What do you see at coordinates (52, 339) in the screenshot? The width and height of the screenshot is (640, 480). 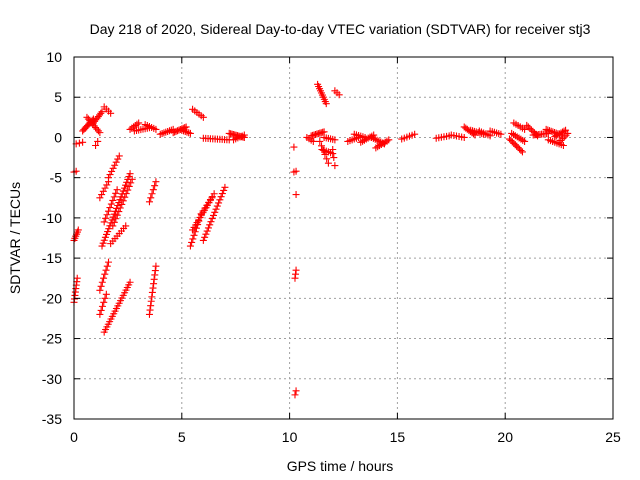 I see `y-tick-label: -25` at bounding box center [52, 339].